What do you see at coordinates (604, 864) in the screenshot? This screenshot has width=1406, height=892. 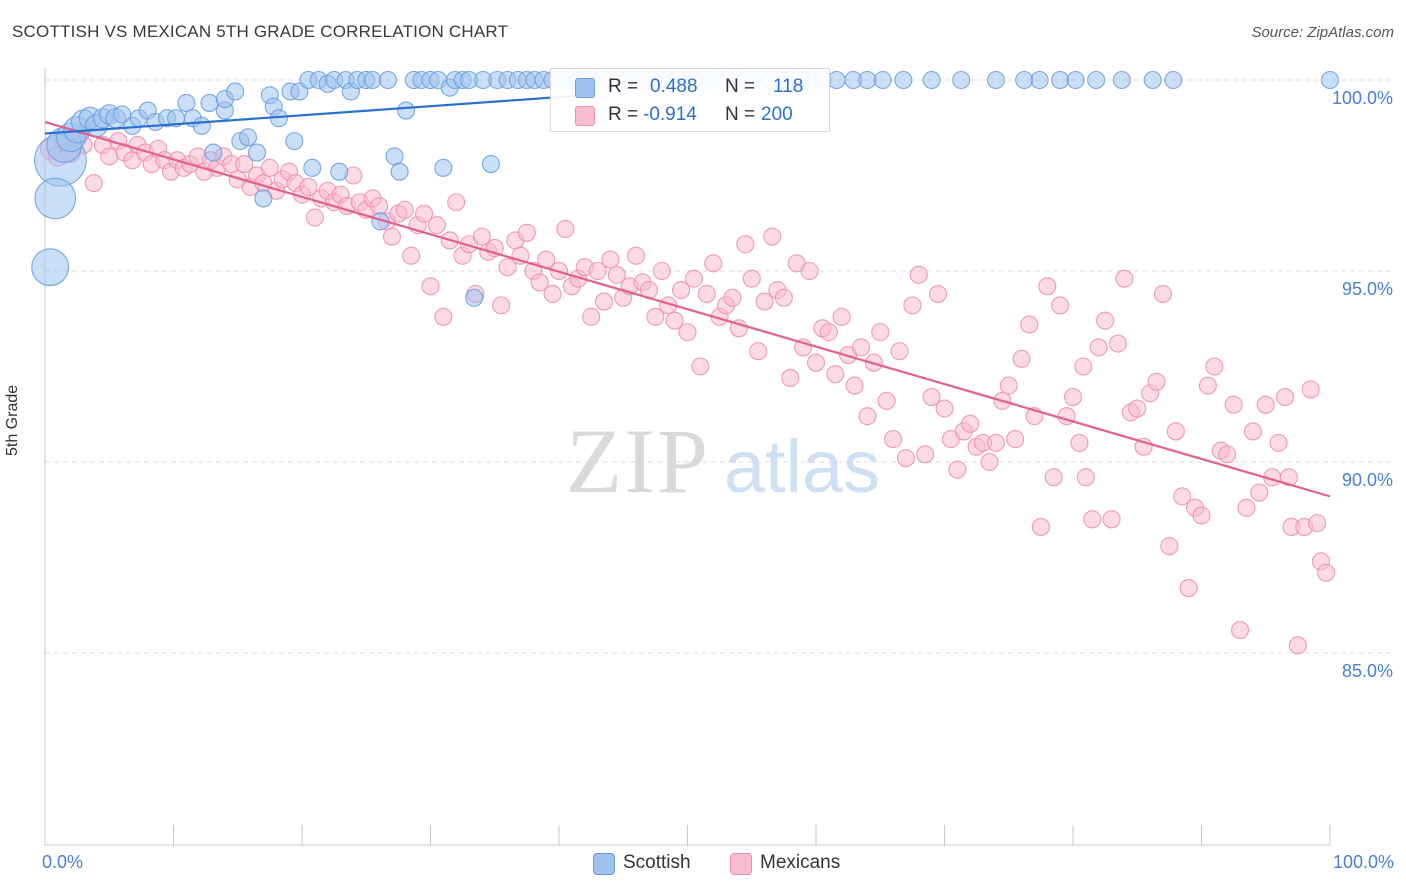 I see `legend-swatch-scottish` at bounding box center [604, 864].